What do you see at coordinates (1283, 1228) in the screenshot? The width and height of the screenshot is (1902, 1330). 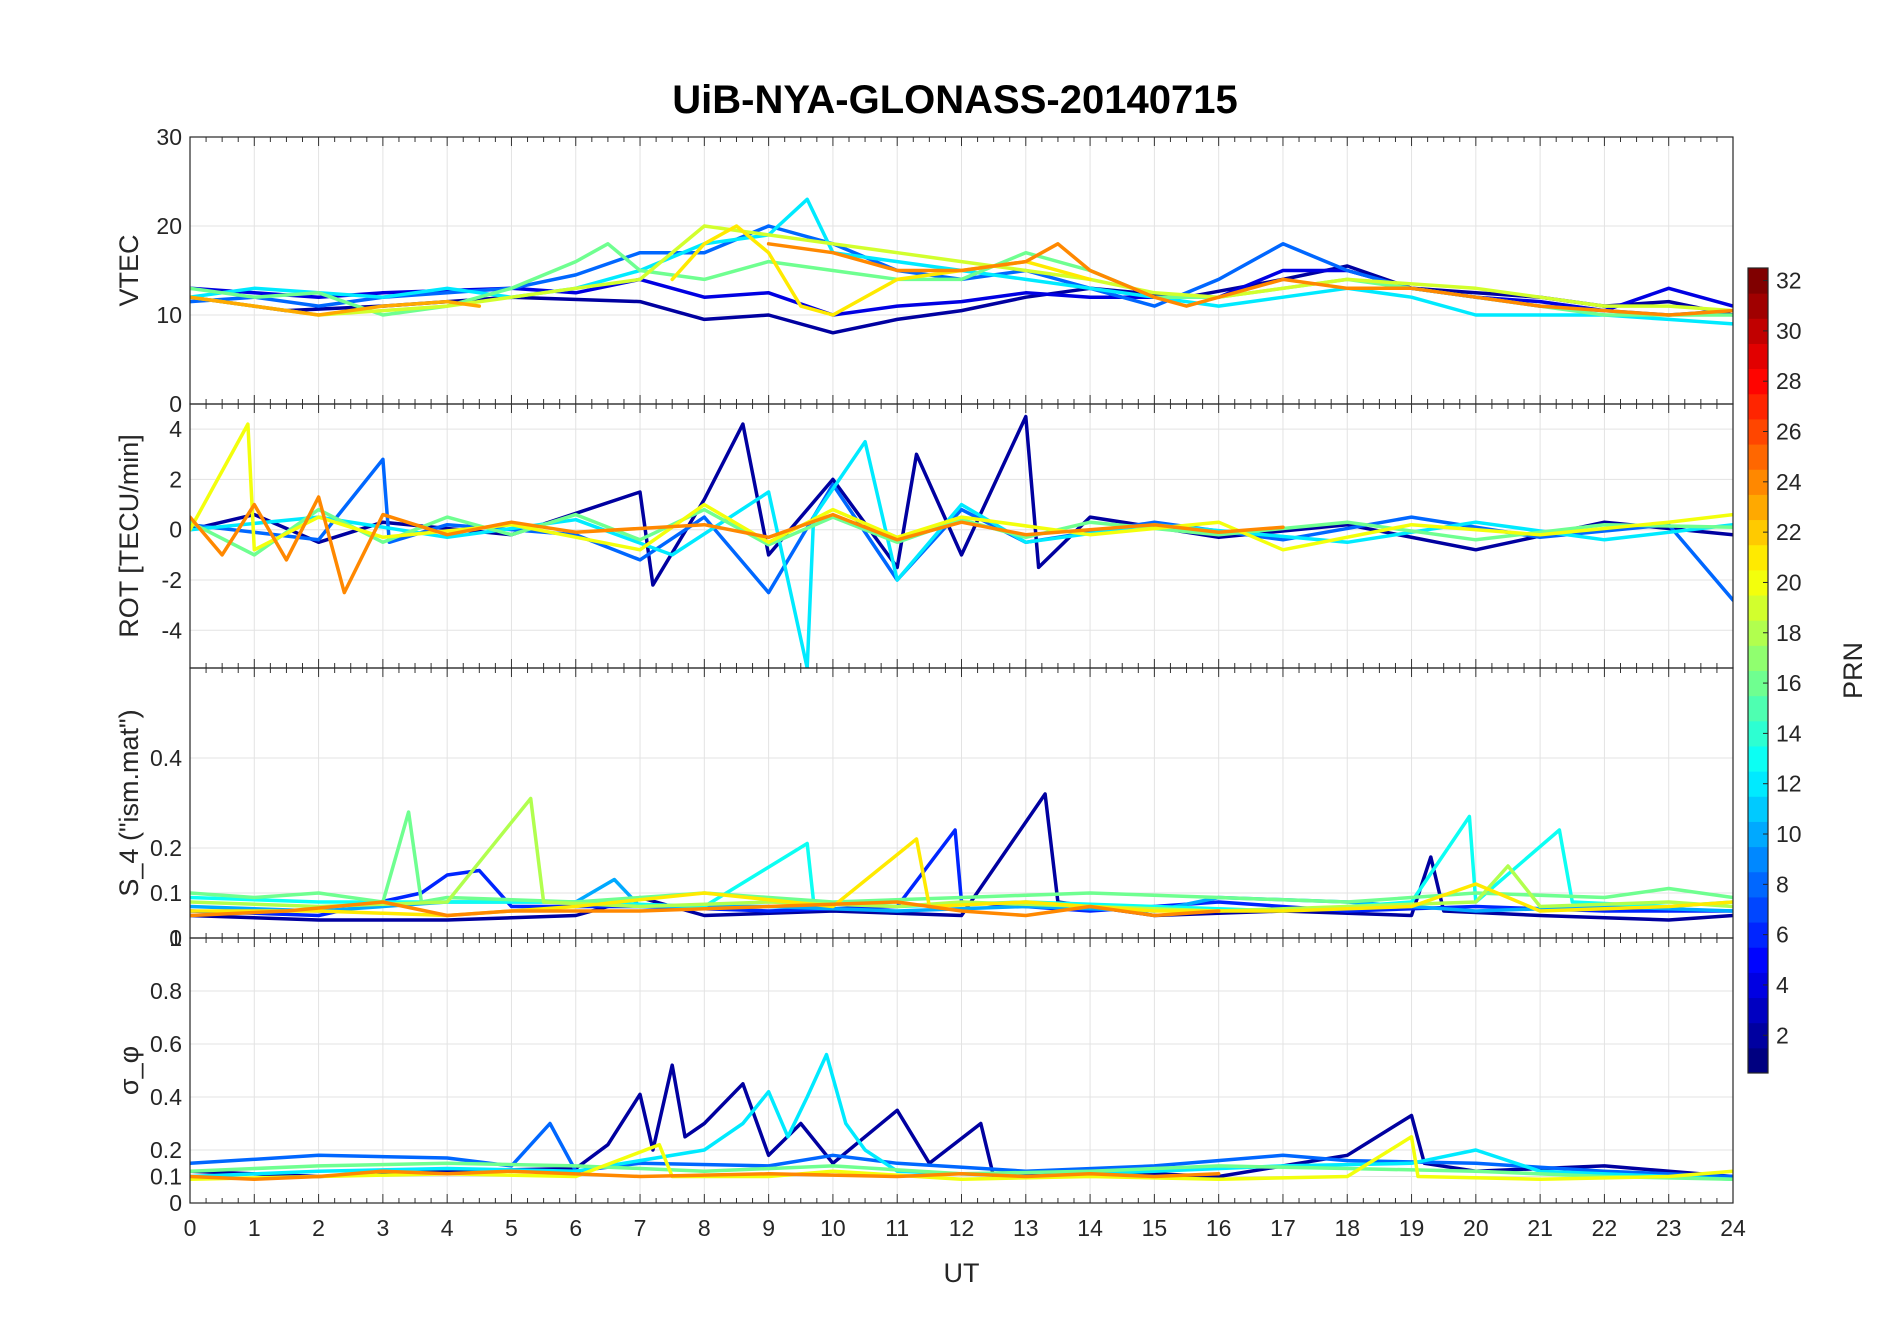 I see `x-tick-label: 17` at bounding box center [1283, 1228].